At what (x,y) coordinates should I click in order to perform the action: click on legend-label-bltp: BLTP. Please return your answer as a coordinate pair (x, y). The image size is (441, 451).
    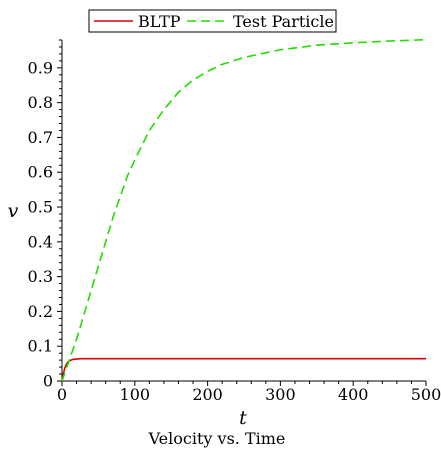
    Looking at the image, I should click on (159, 21).